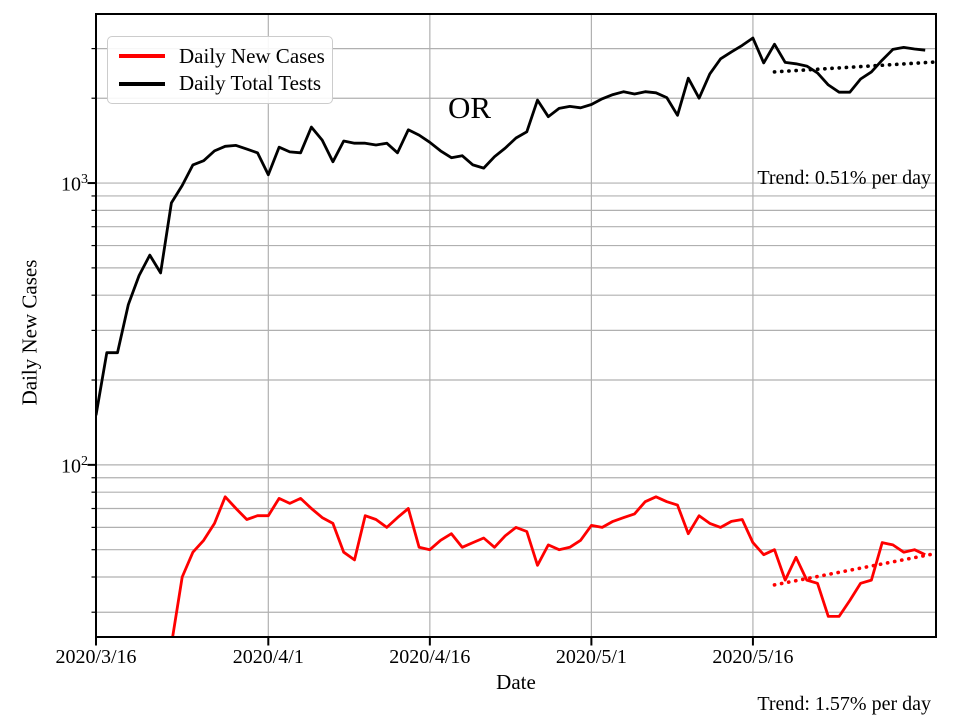  I want to click on new-cases-trend-line, so click(854, 569).